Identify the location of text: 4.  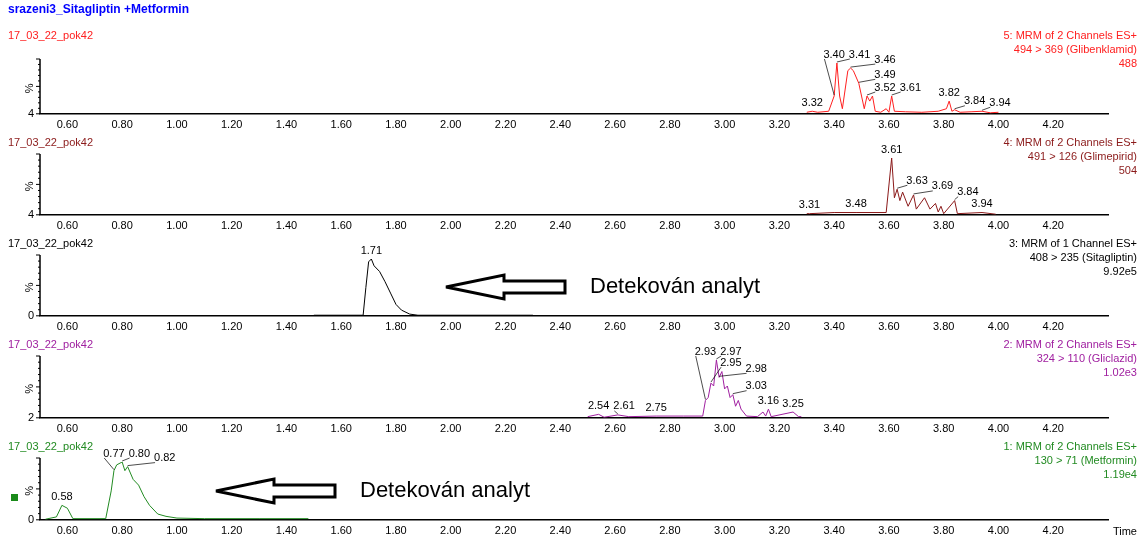
(30, 112).